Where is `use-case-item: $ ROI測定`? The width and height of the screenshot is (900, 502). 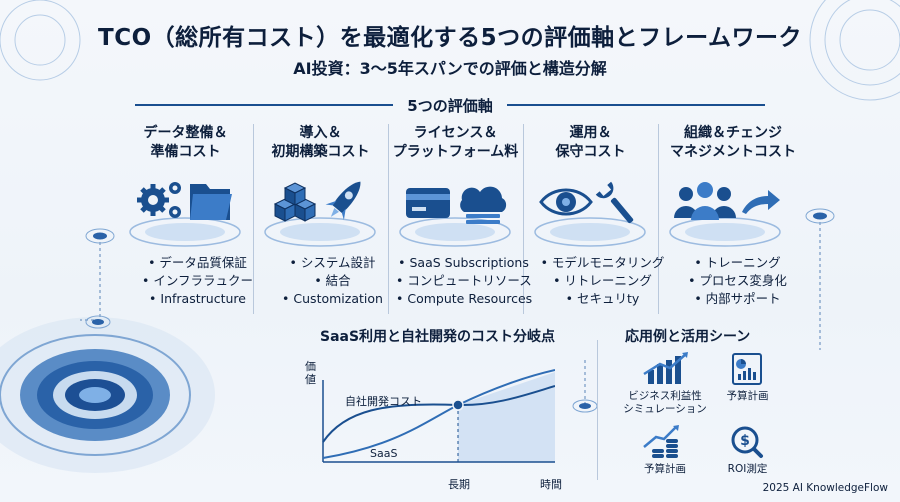
use-case-item: $ ROI測定 is located at coordinates (747, 450).